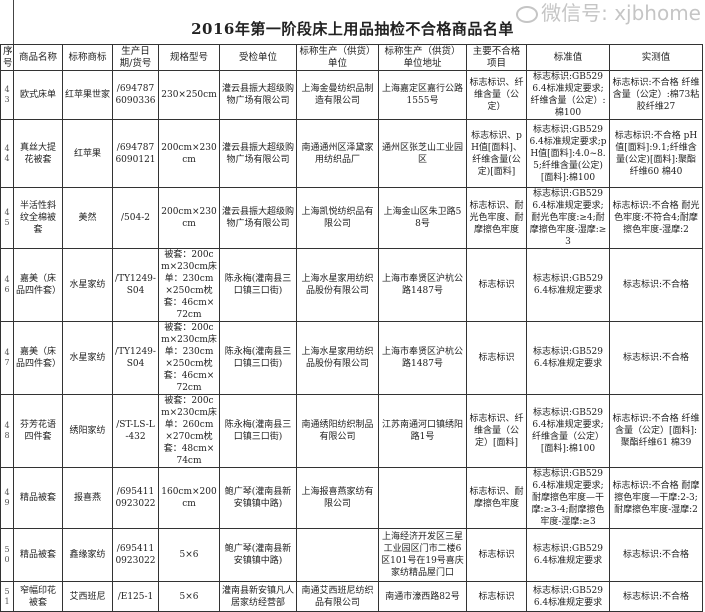  What do you see at coordinates (422, 285) in the screenshot?
I see `maker-address-cell: 上海市奉贤区沪杭公路1487号` at bounding box center [422, 285].